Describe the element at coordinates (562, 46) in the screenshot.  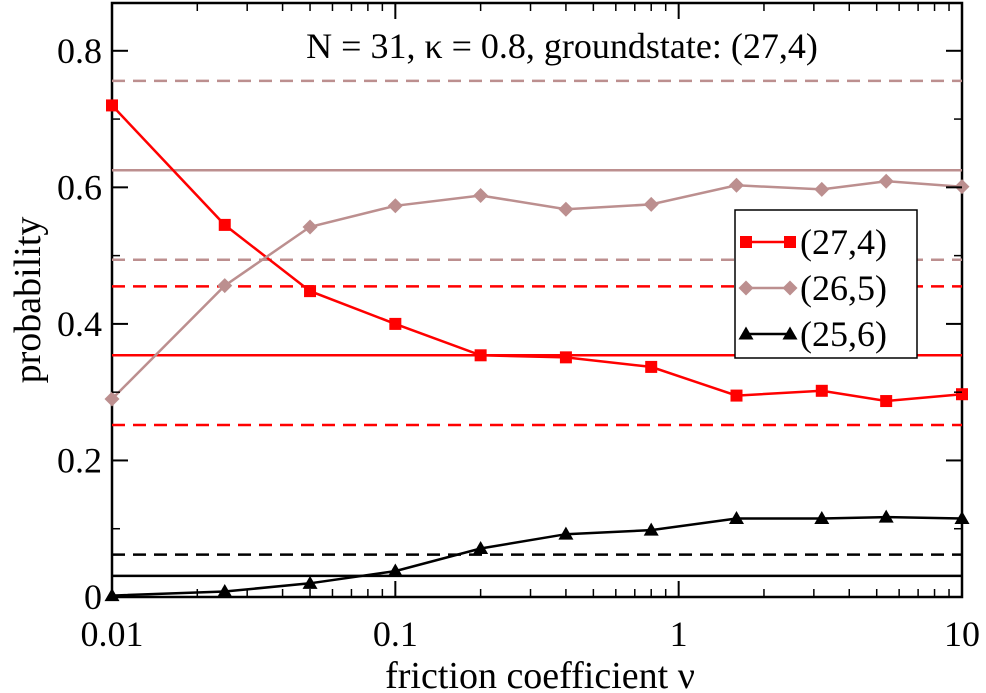
I see `chart-title: N = 31, κ = 0.8, groundstate: (27,4)` at that location.